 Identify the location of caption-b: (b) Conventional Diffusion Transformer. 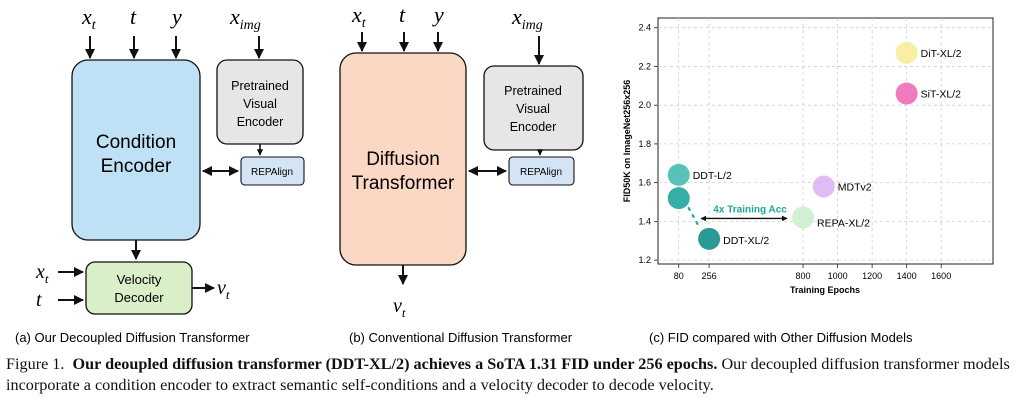
(461, 337).